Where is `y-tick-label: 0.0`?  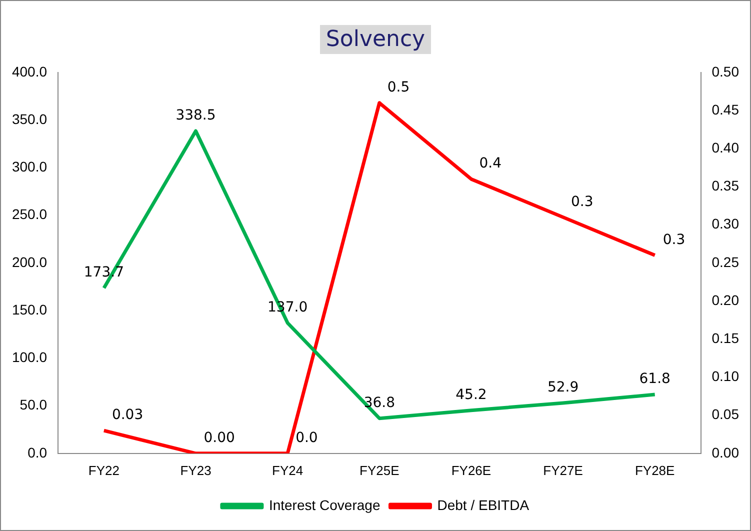
y-tick-label: 0.0 is located at coordinates (38, 452).